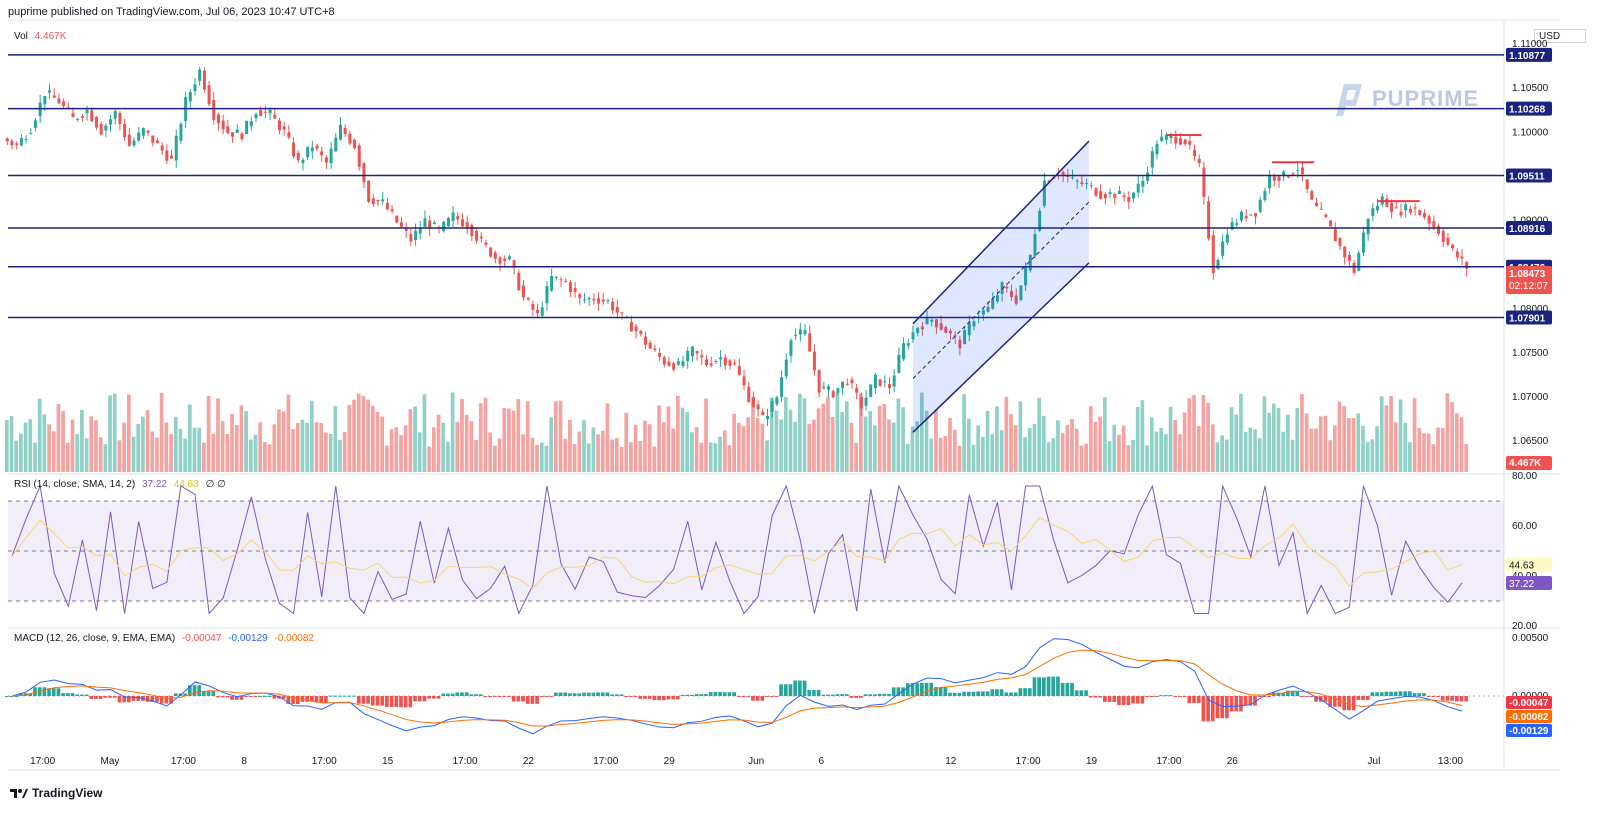  I want to click on tradingview-footer: TradingView, so click(56, 793).